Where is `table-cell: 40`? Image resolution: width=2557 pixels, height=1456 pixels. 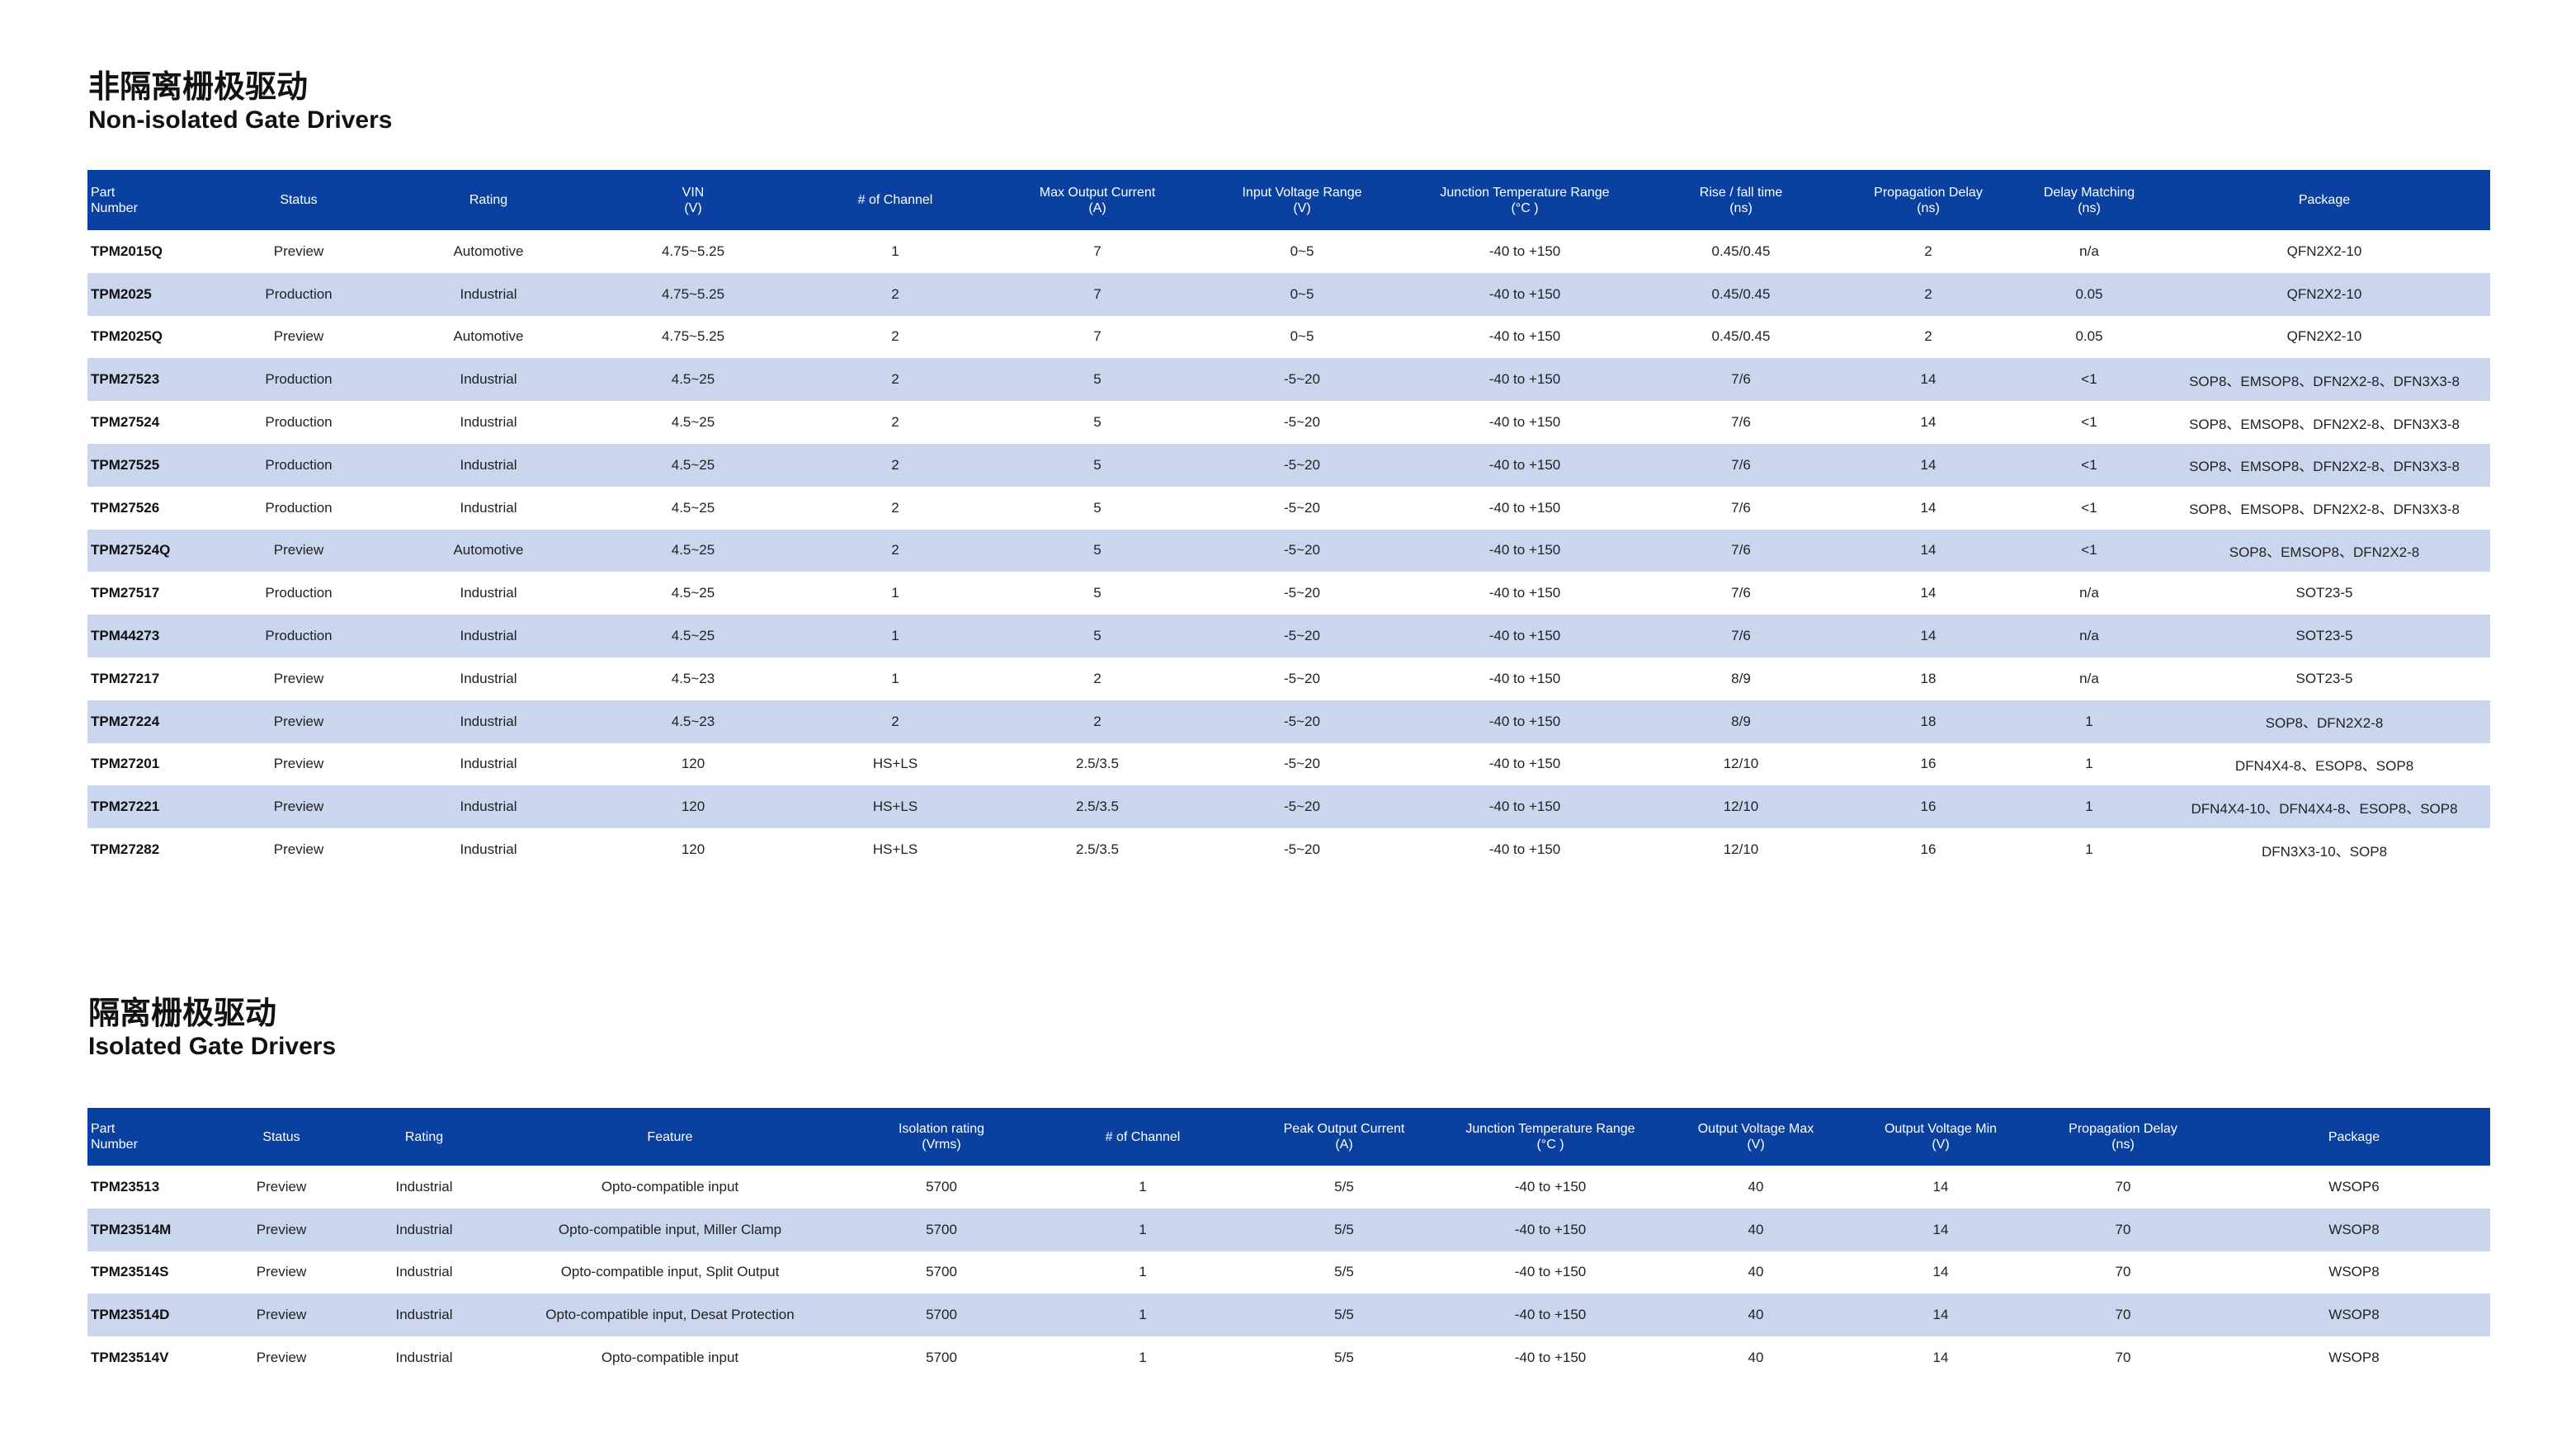
table-cell: 40 is located at coordinates (1755, 1229).